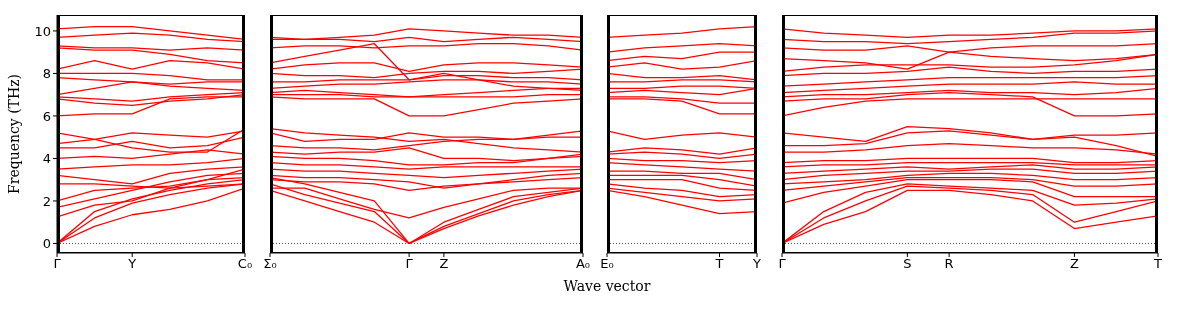 This screenshot has width=1178, height=310. Describe the element at coordinates (46, 116) in the screenshot. I see `y-tick-label: 6` at that location.